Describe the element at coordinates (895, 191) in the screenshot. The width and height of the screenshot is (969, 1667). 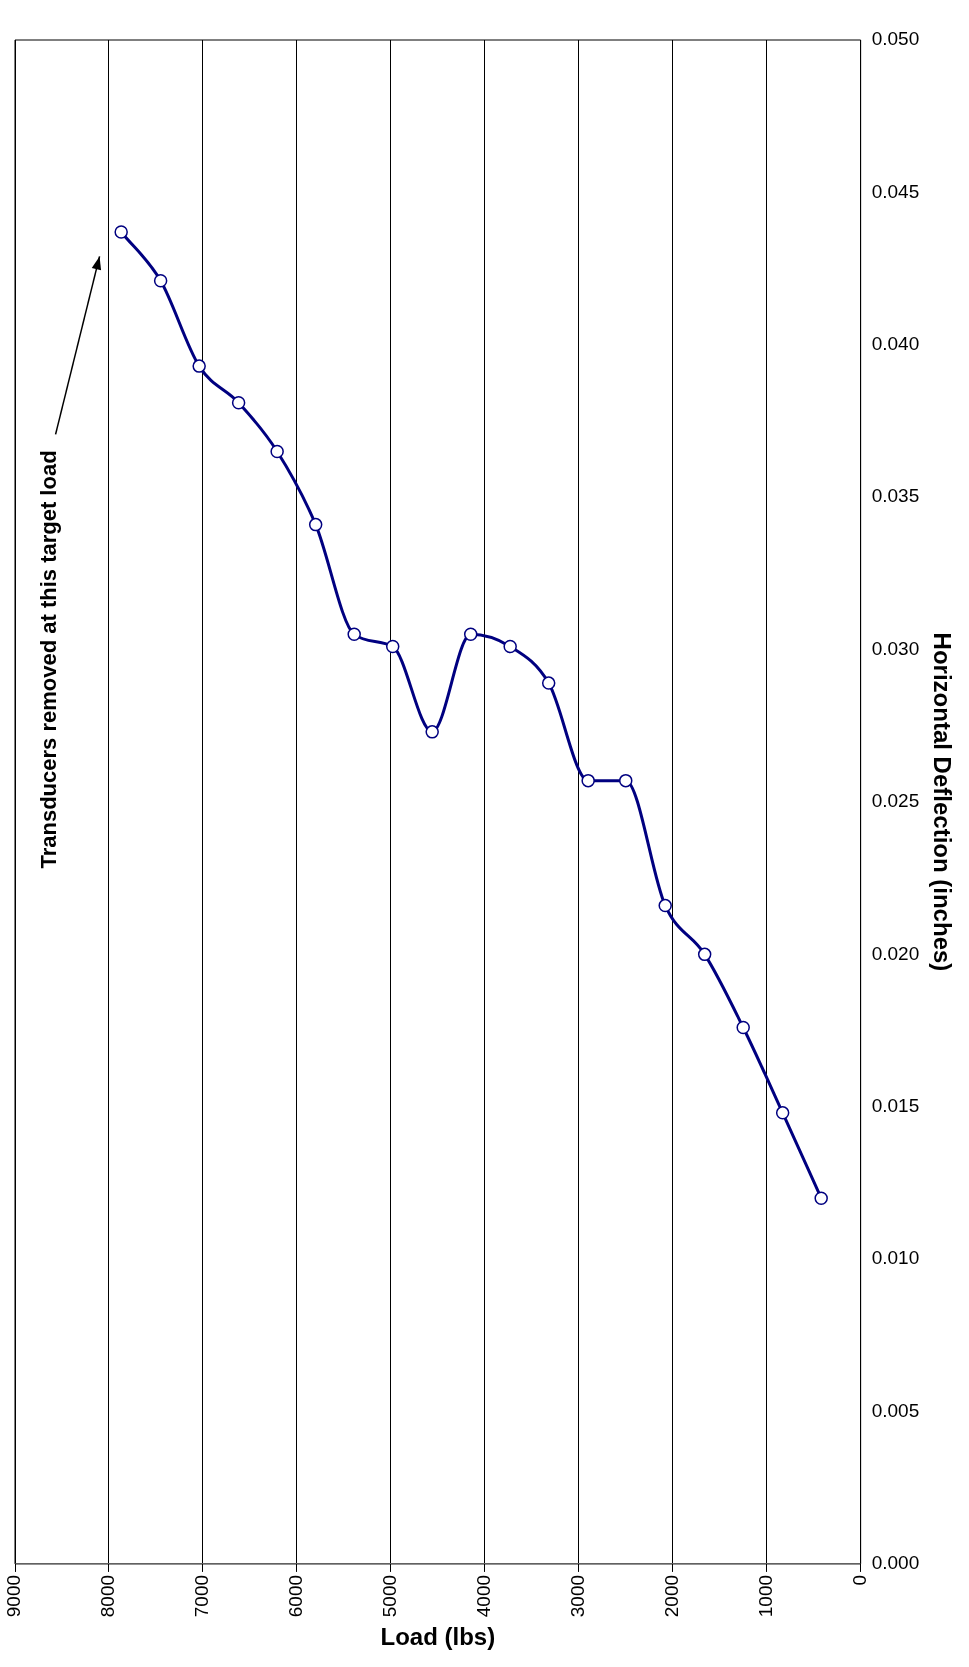
I see `y-tick-label: 0.045` at that location.